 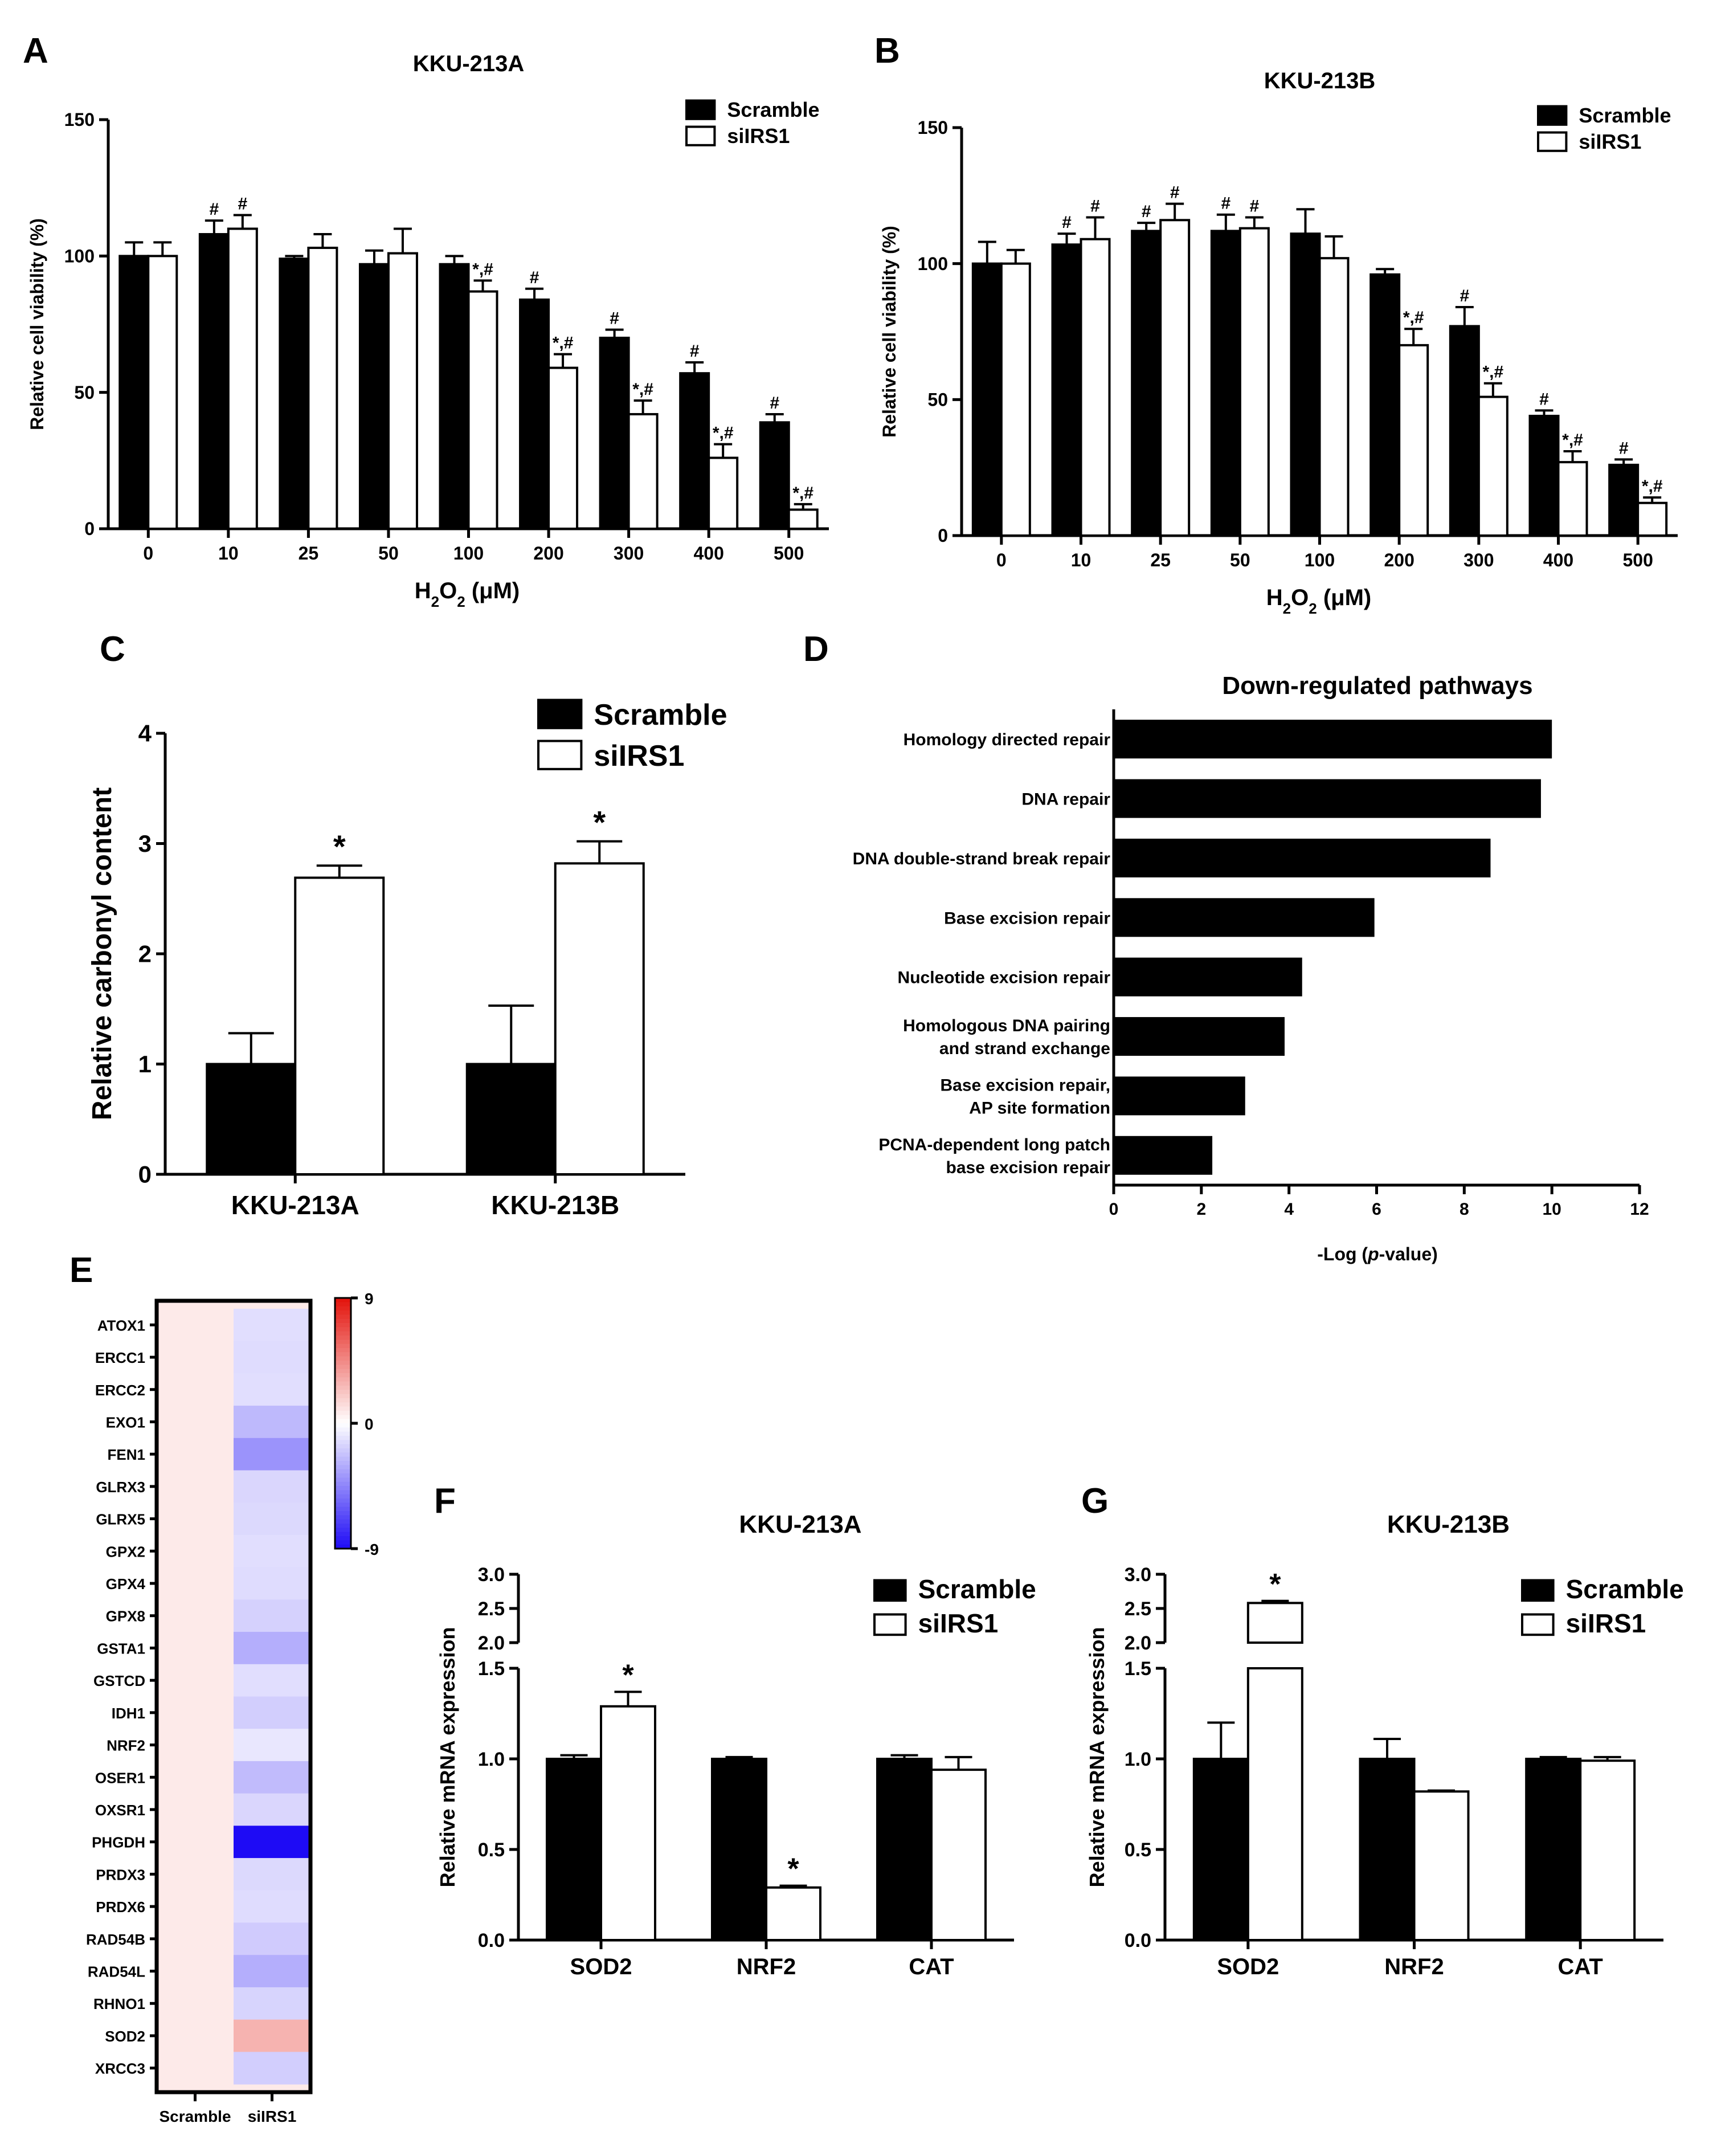 What do you see at coordinates (937, 400) in the screenshot?
I see `panel-b-ytick-label: 50` at bounding box center [937, 400].